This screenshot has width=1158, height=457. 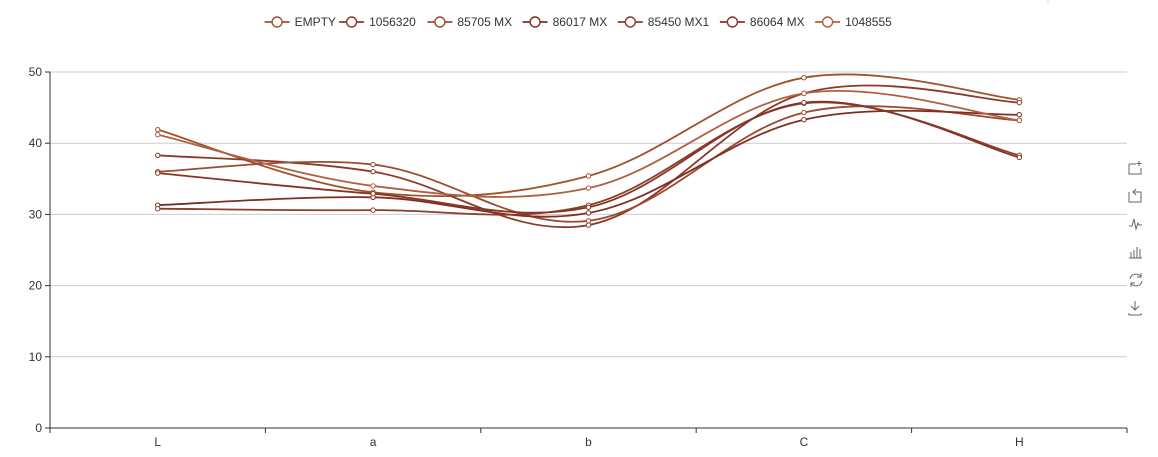 What do you see at coordinates (1139, 163) in the screenshot?
I see `zoom-plus` at bounding box center [1139, 163].